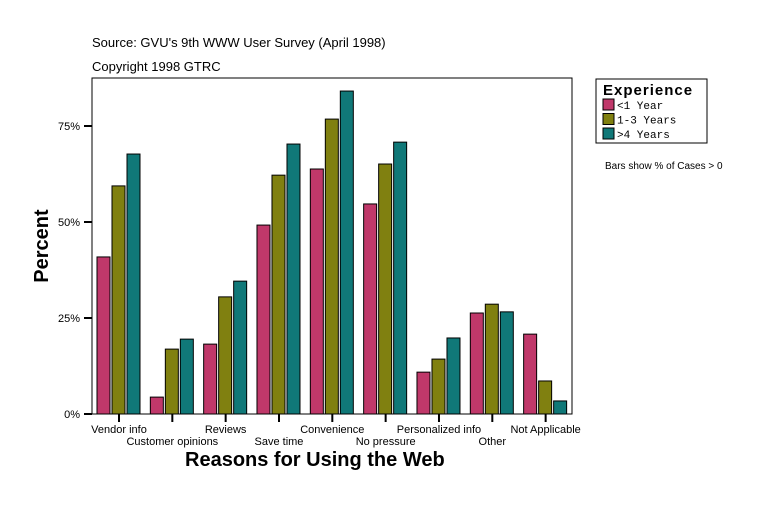 The image size is (760, 506). What do you see at coordinates (42, 246) in the screenshot?
I see `y-axis-title: Percent` at bounding box center [42, 246].